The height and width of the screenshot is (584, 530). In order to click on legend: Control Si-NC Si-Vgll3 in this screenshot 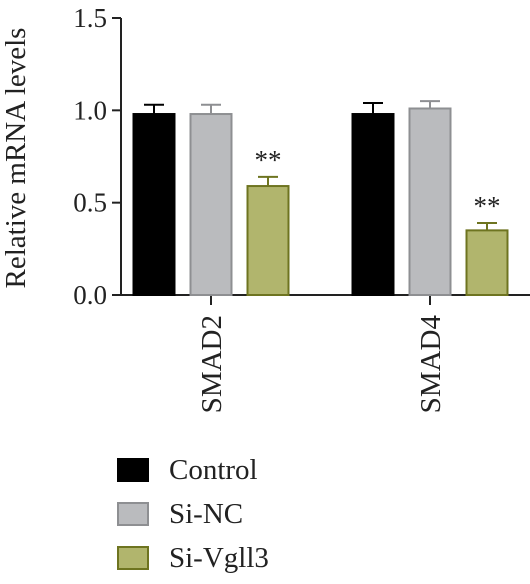, I will do `click(193, 514)`.